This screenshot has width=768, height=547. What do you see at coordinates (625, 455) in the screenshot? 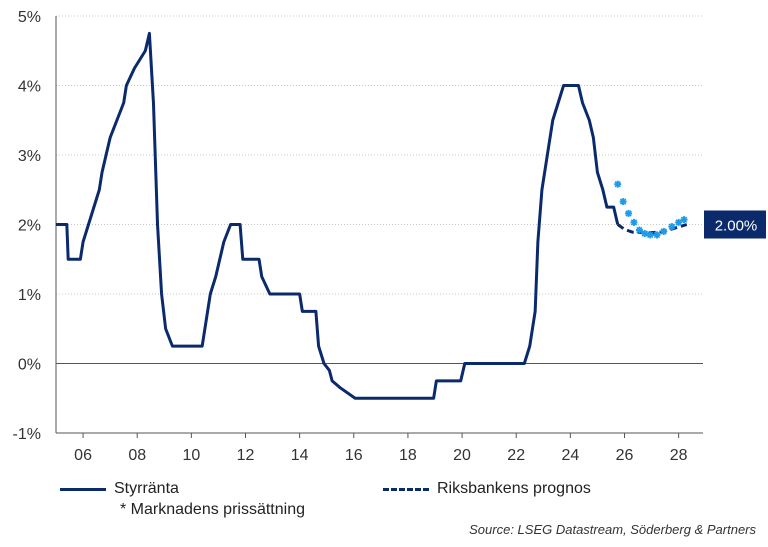
I see `x-tick-label: 26` at bounding box center [625, 455].